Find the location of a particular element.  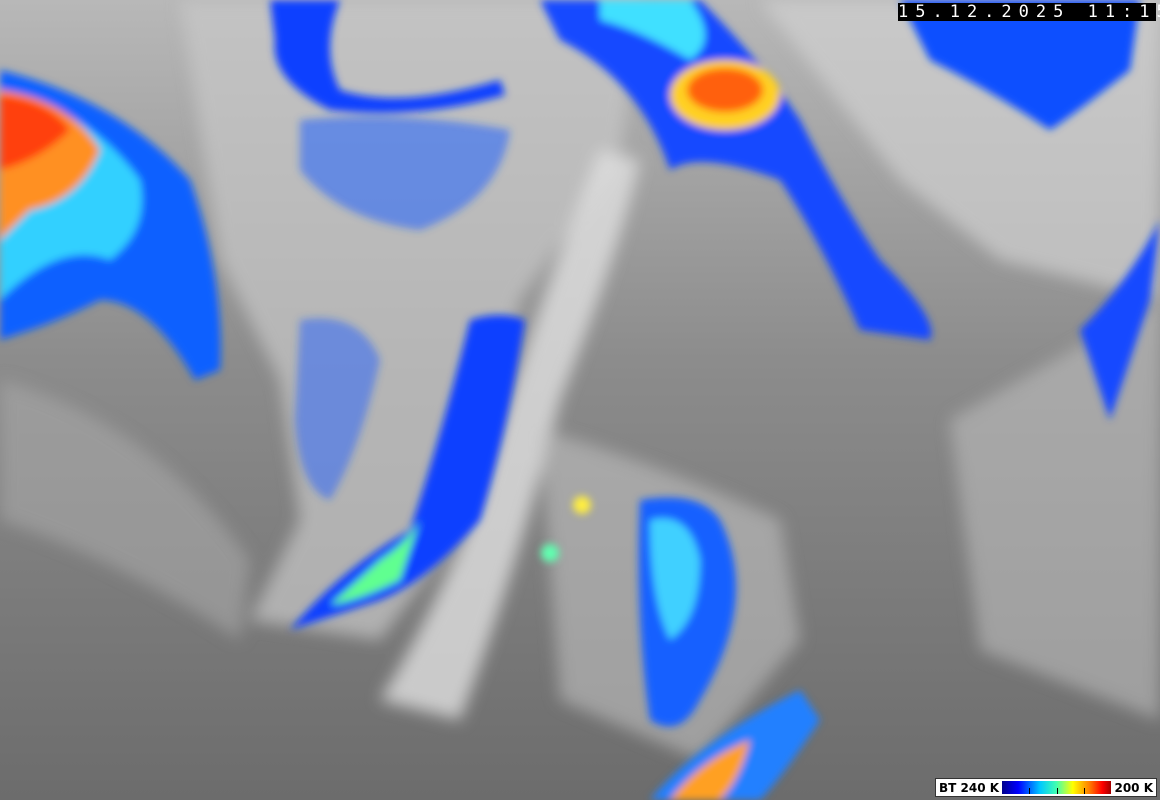

legend-right-label: 200 K is located at coordinates (1133, 787).